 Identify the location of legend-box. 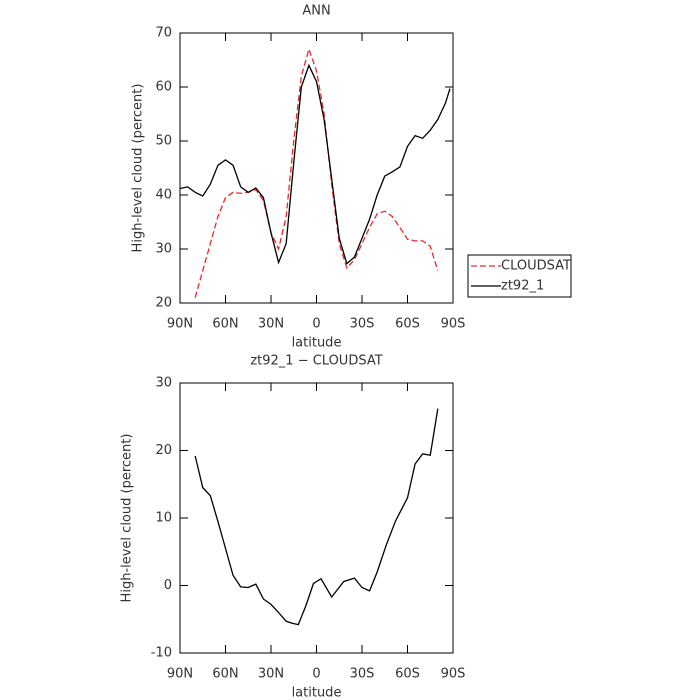
(519, 276).